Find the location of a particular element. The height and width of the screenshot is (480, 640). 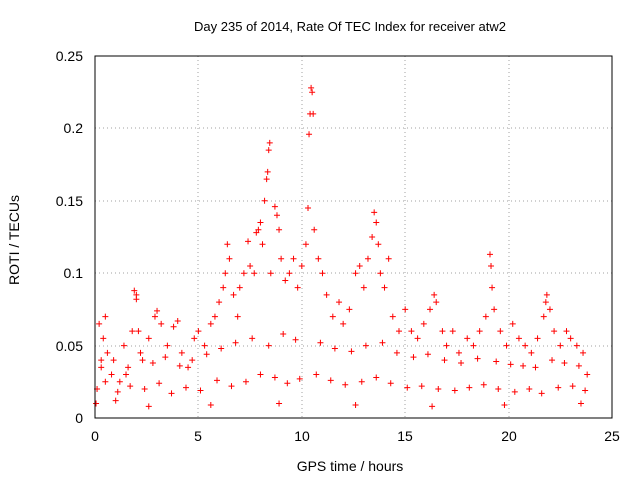

y-tick-label: 0 is located at coordinates (79, 418).